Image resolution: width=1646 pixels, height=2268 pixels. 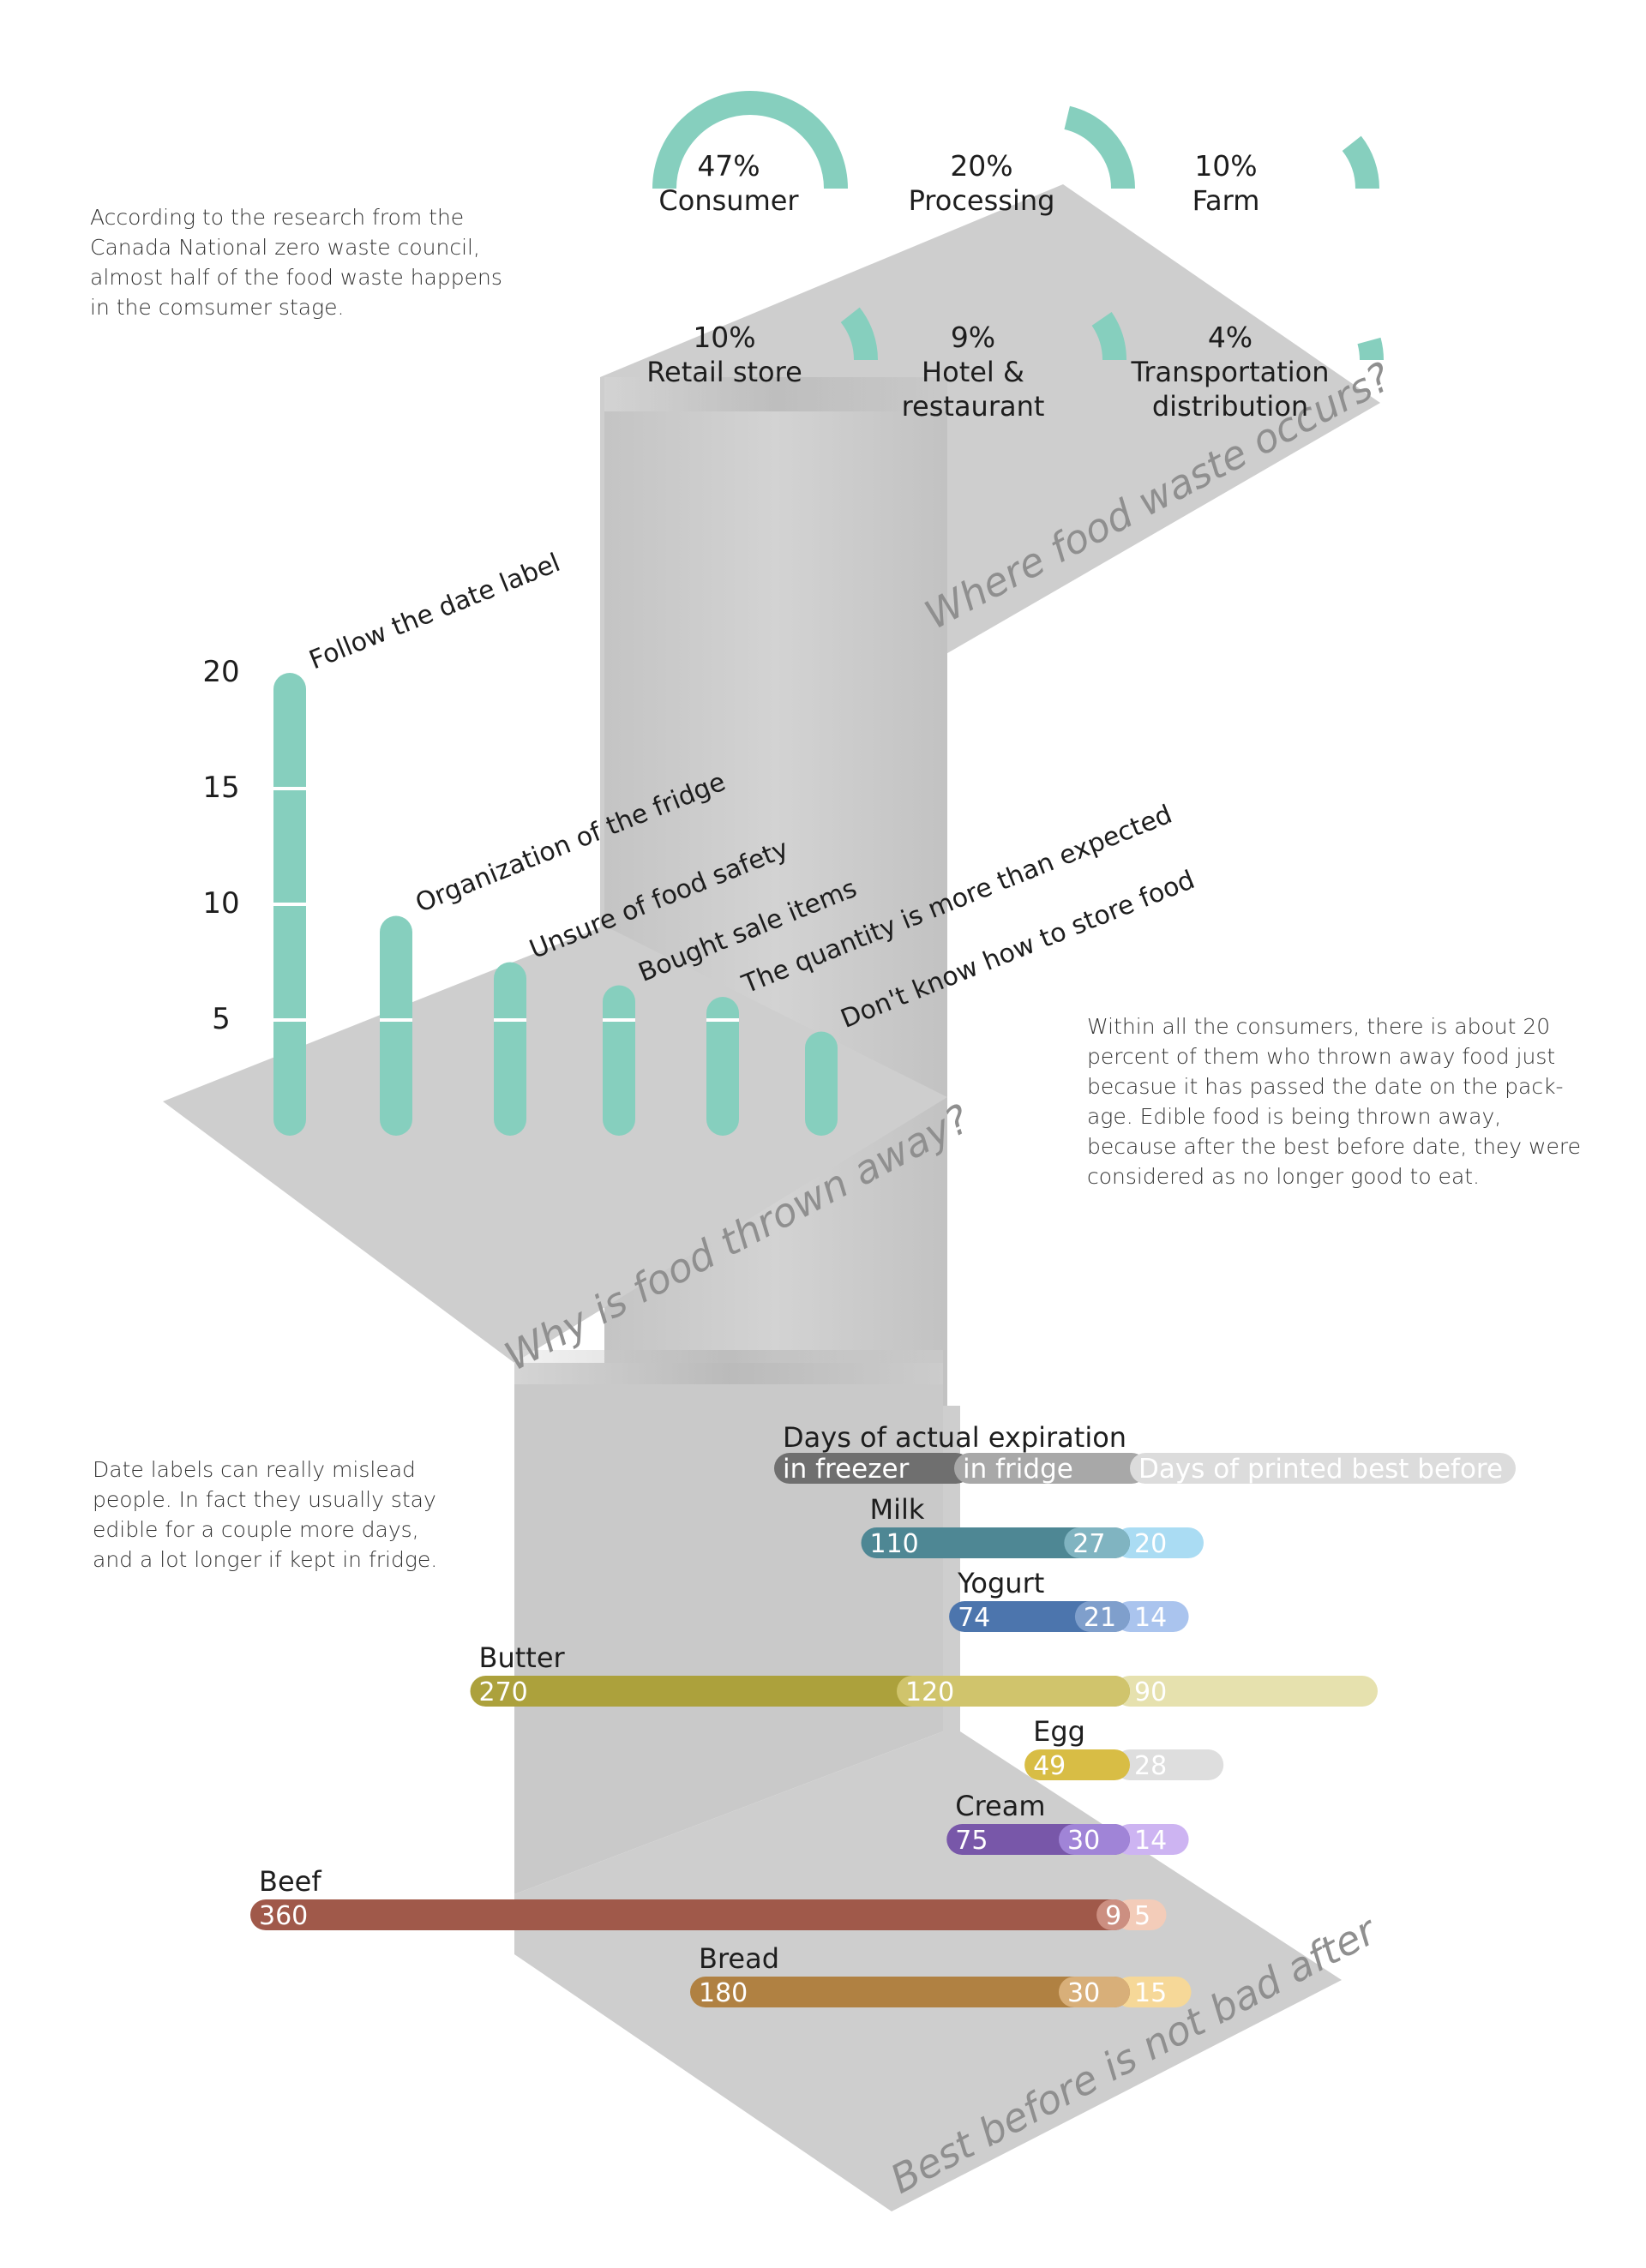 I want to click on paragraph-line: Canada National zero waste council,, so click(x=285, y=247).